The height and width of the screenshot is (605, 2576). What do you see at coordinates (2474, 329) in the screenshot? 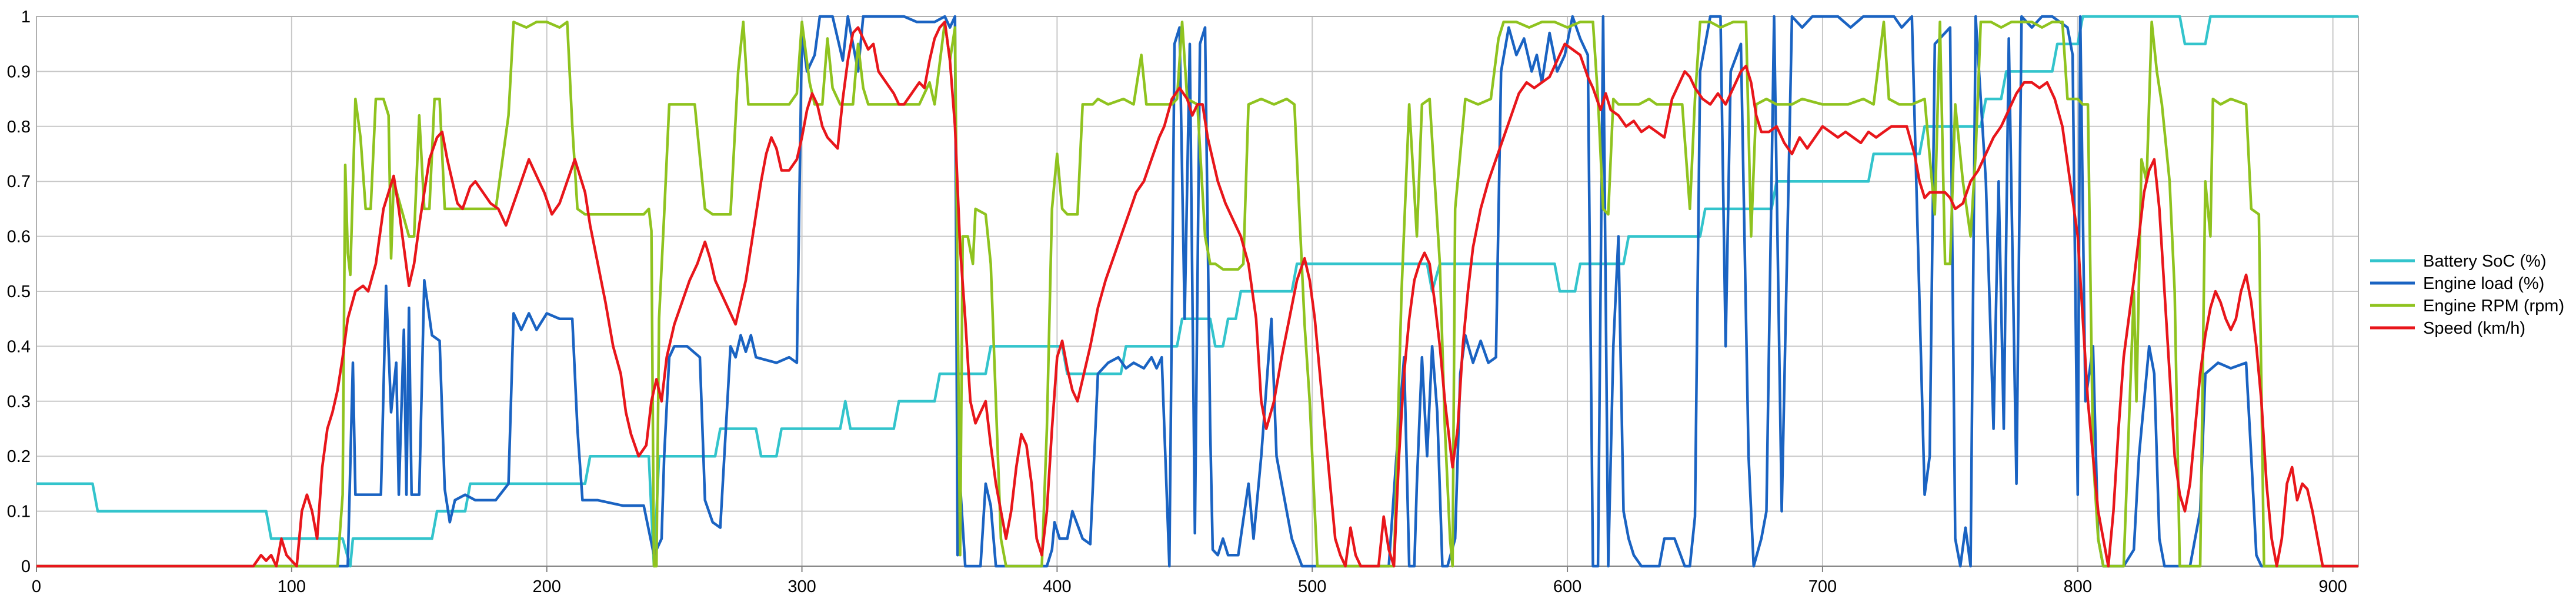
I see `legend-label: Speed (km/h)` at bounding box center [2474, 329].